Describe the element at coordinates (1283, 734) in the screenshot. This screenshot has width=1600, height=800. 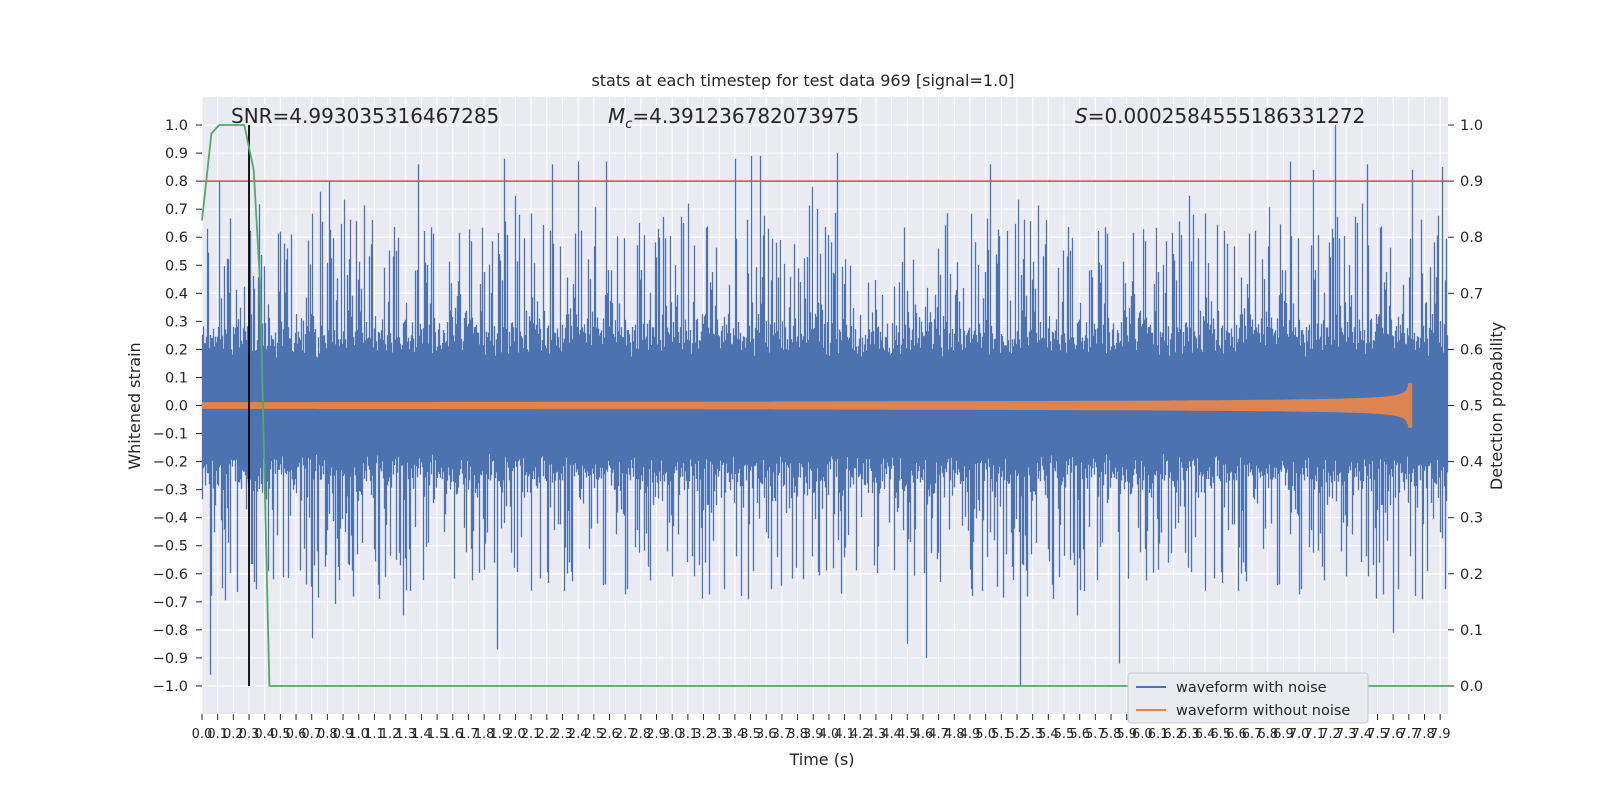
I see `x-tick-label: 6.9` at that location.